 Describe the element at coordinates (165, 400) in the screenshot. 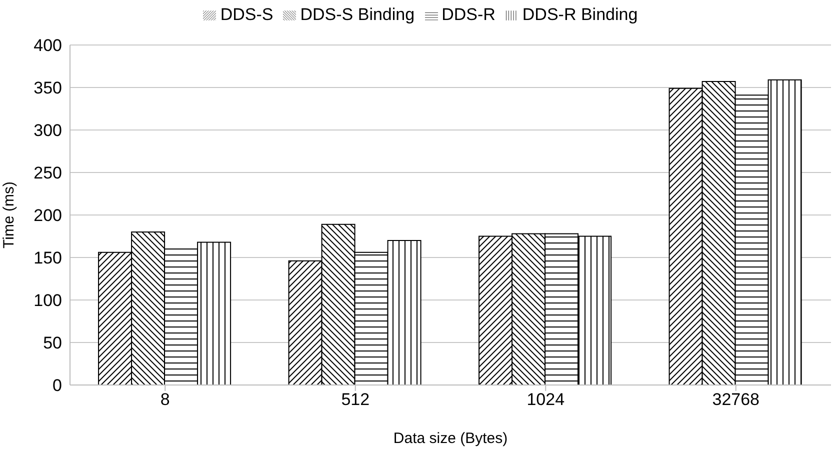

I see `x-tick-label: 8` at that location.